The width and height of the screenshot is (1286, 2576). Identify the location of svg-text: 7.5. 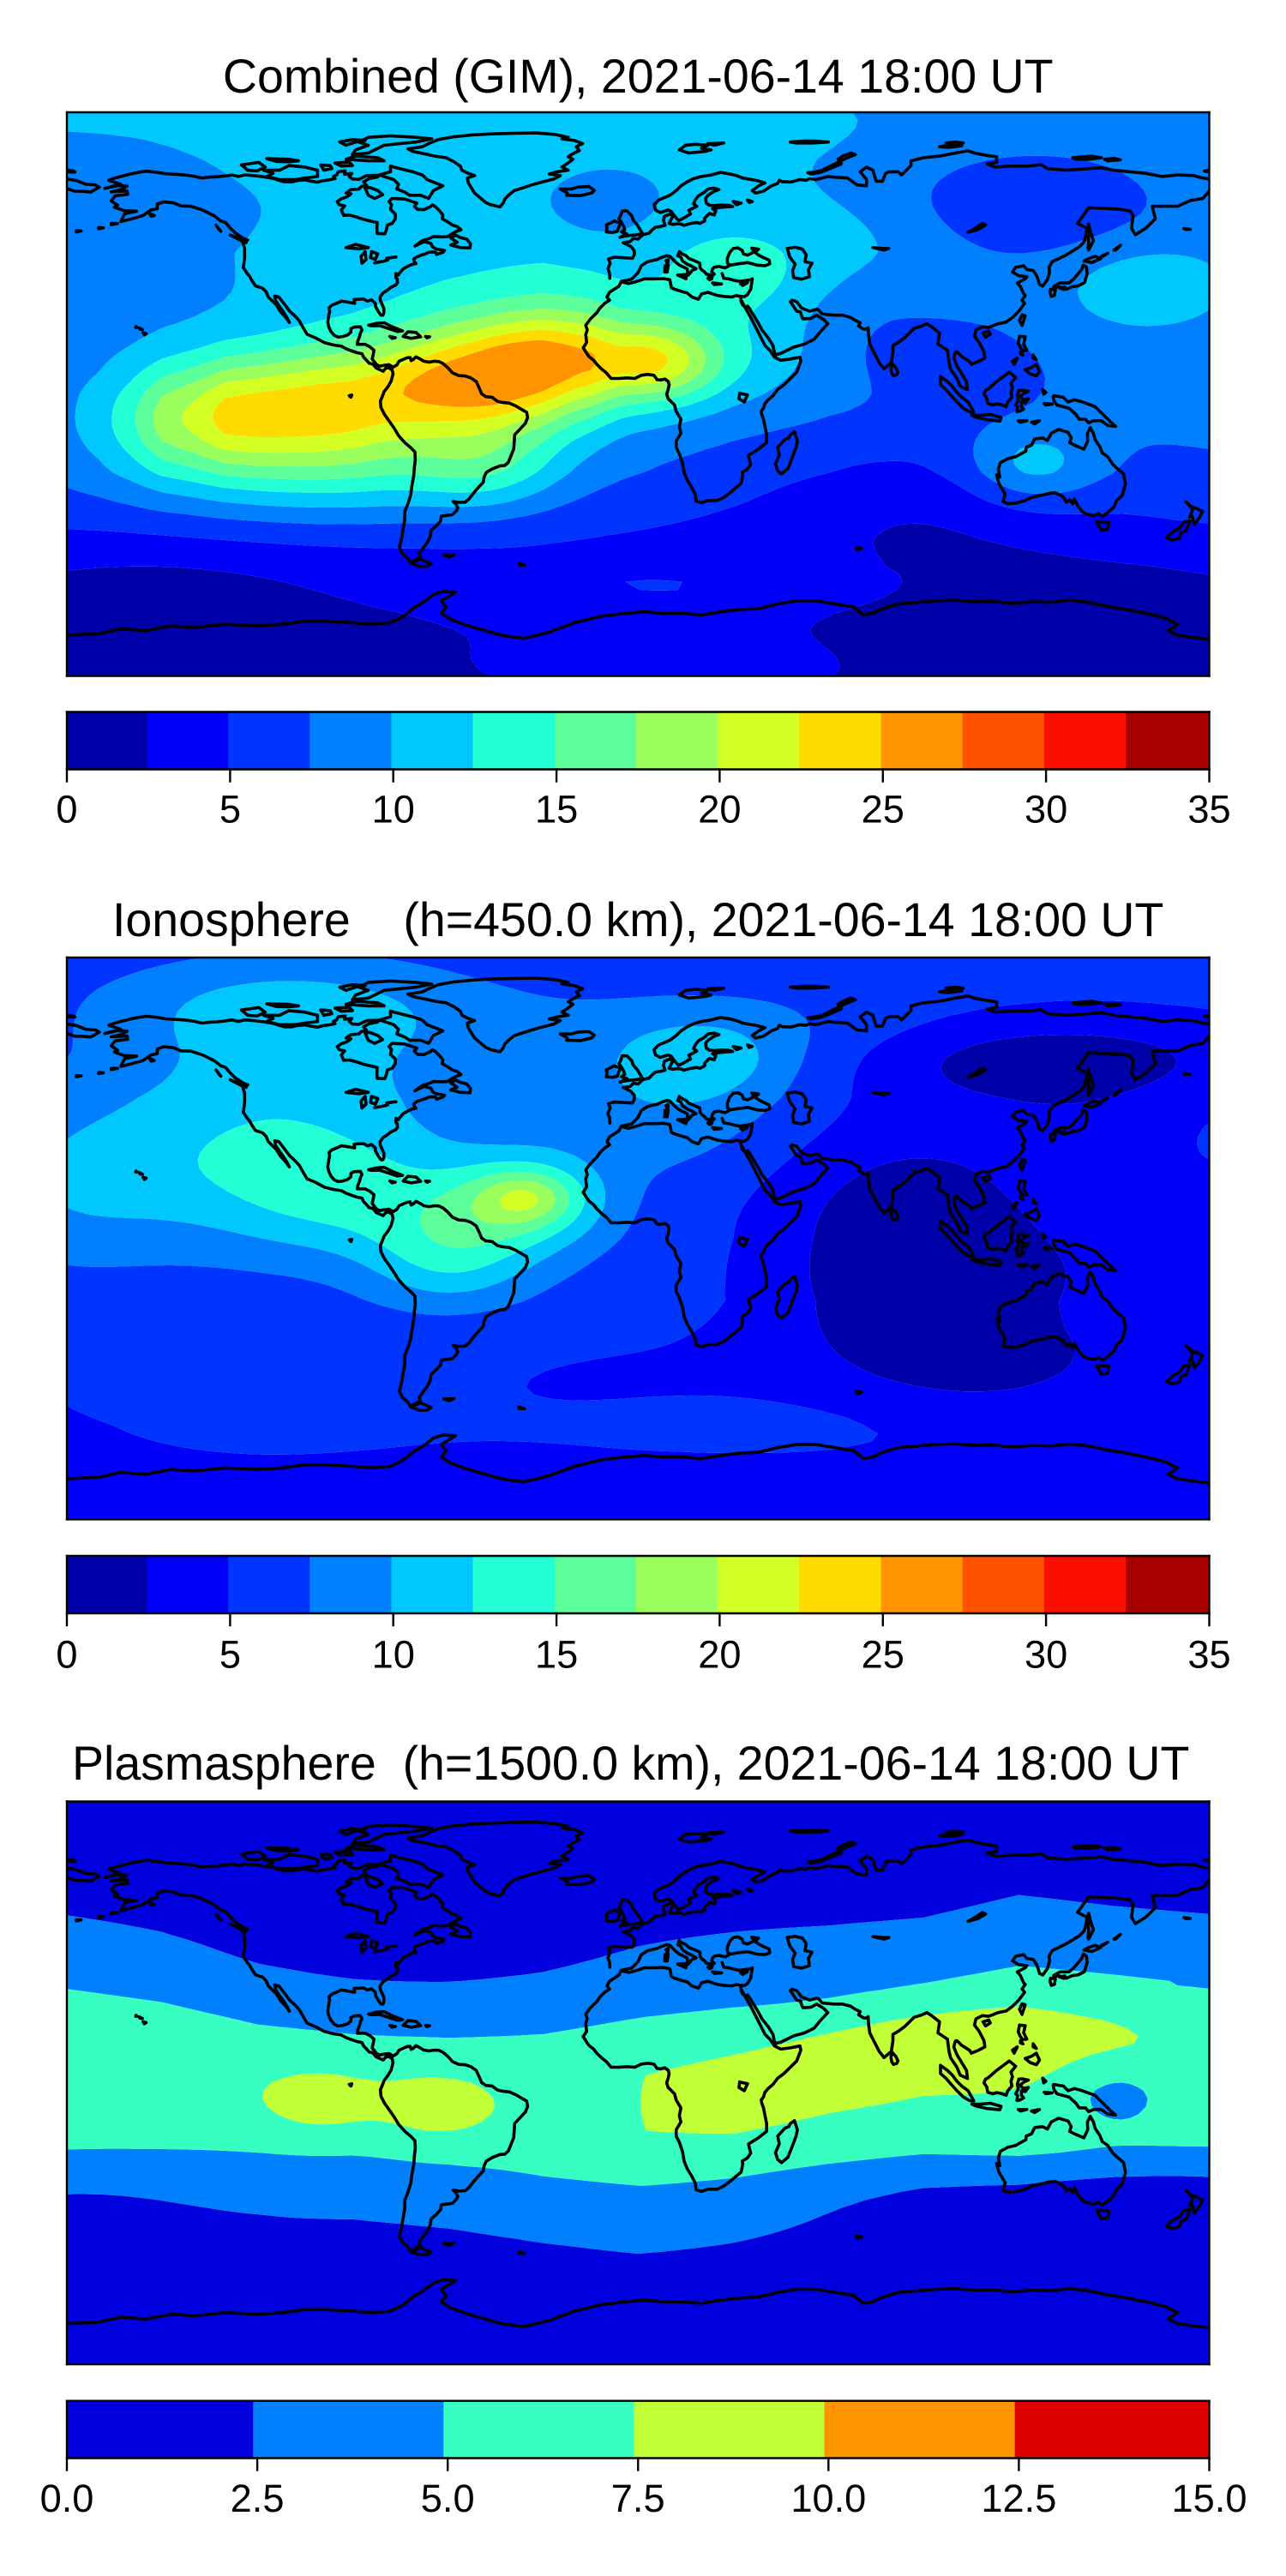
(638, 2498).